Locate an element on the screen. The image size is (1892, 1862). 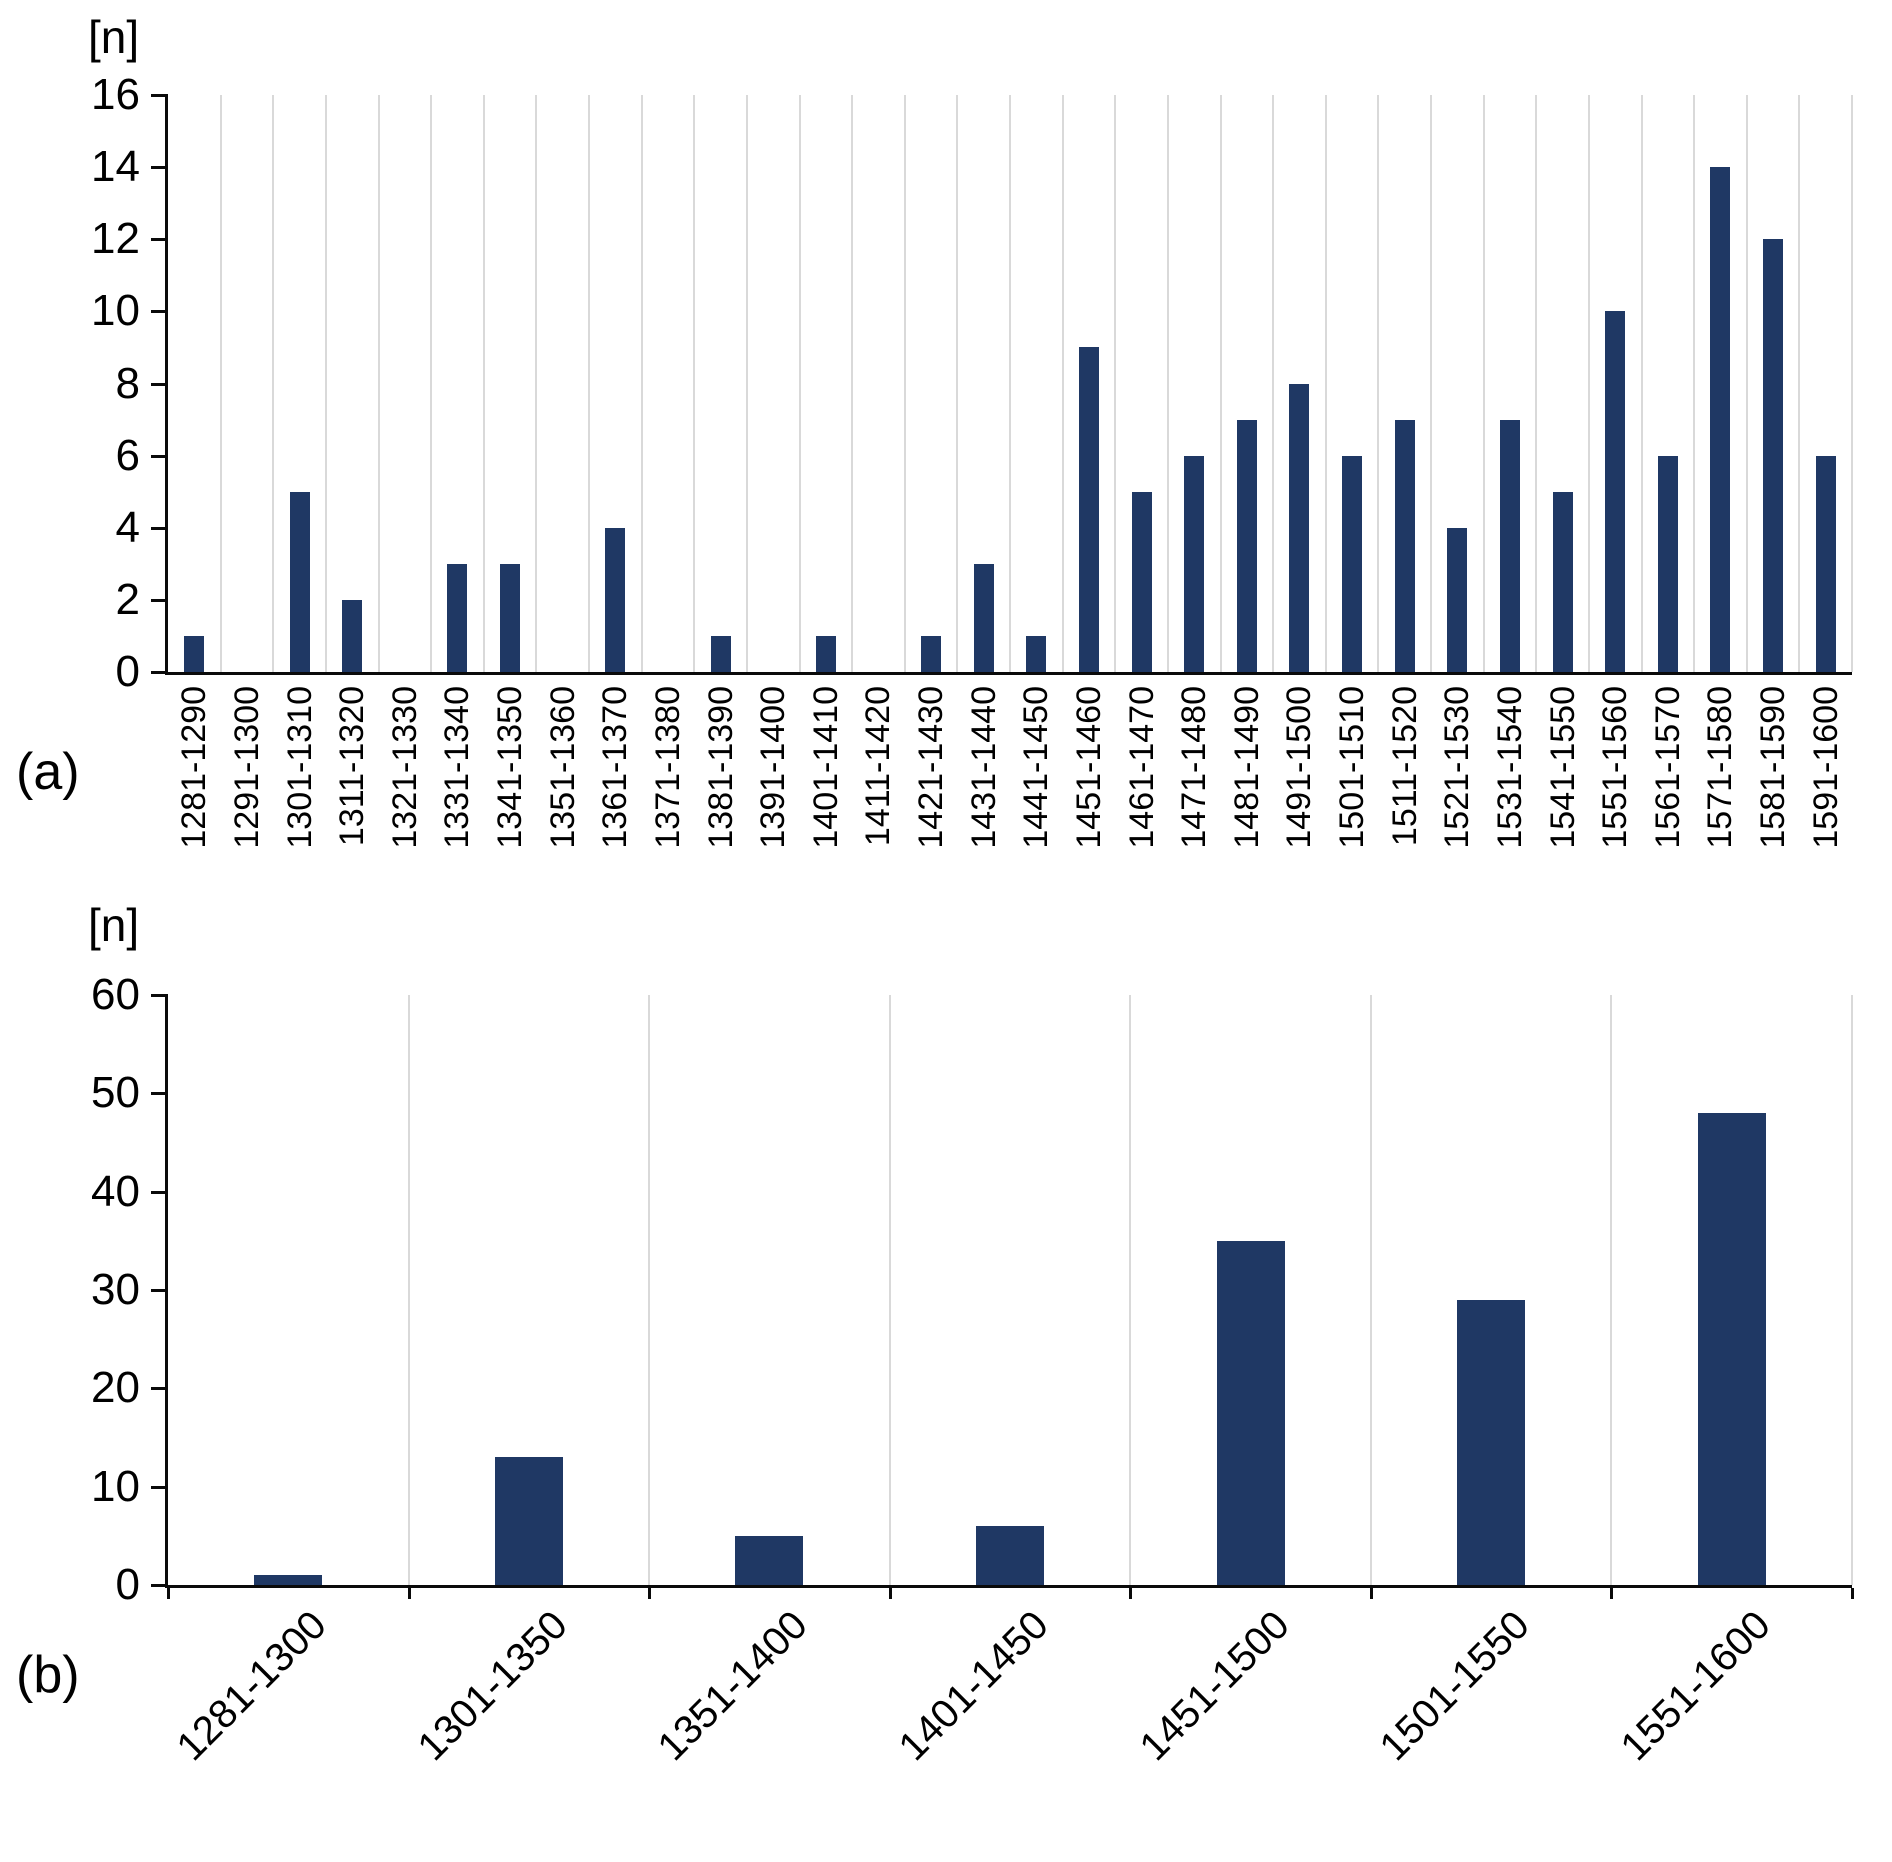
y-axis-line-a is located at coordinates (166, 384).